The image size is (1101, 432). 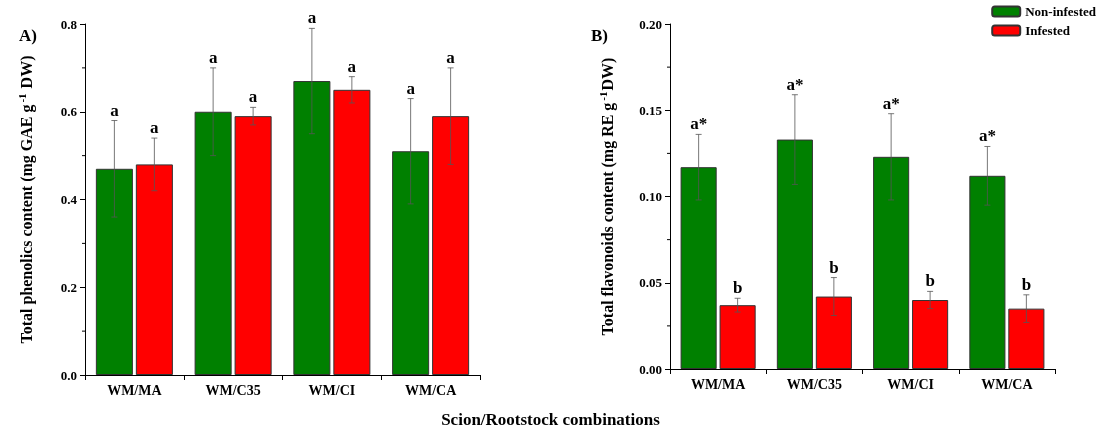 I want to click on y-tick-label: 0.6, so click(x=69, y=112).